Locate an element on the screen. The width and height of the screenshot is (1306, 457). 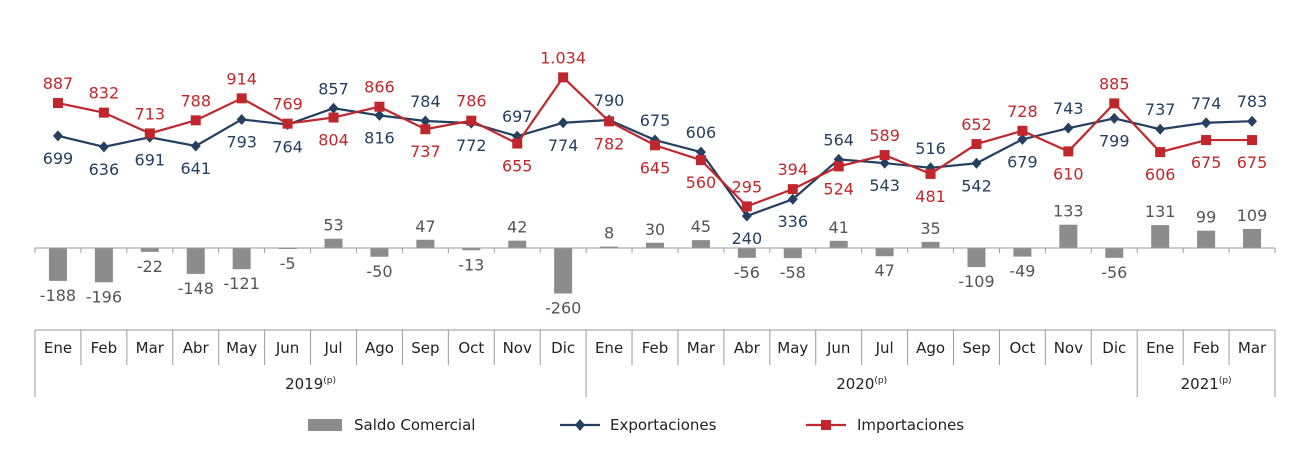
exportaciones-label-12: 790 is located at coordinates (609, 100).